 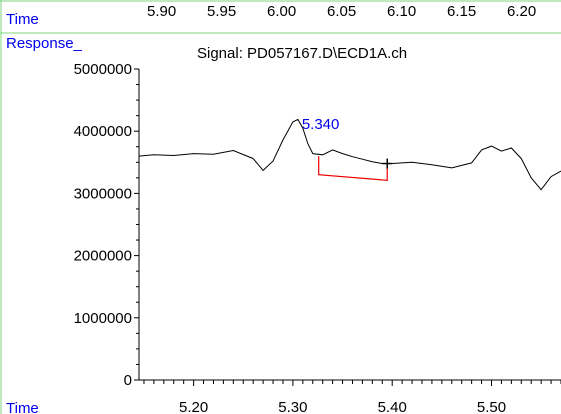 I want to click on header-time-tick-label: 6.10, so click(x=401, y=11).